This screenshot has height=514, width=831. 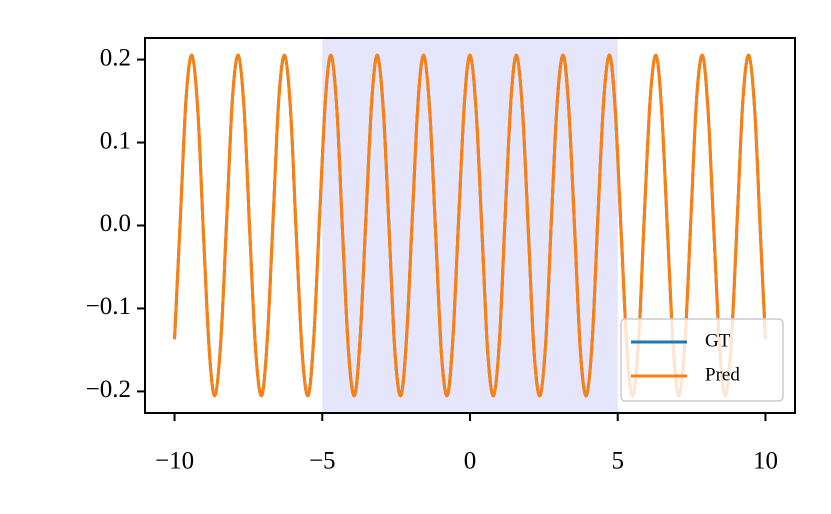 What do you see at coordinates (765, 461) in the screenshot?
I see `x-tick-label: 10` at bounding box center [765, 461].